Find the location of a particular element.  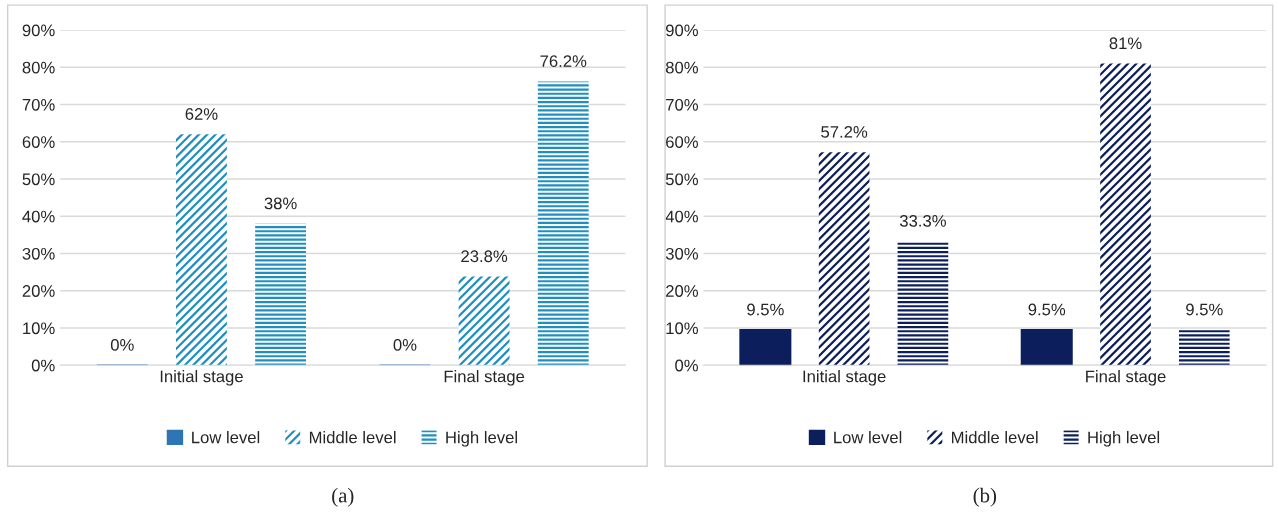

text: (a) is located at coordinates (343, 497).